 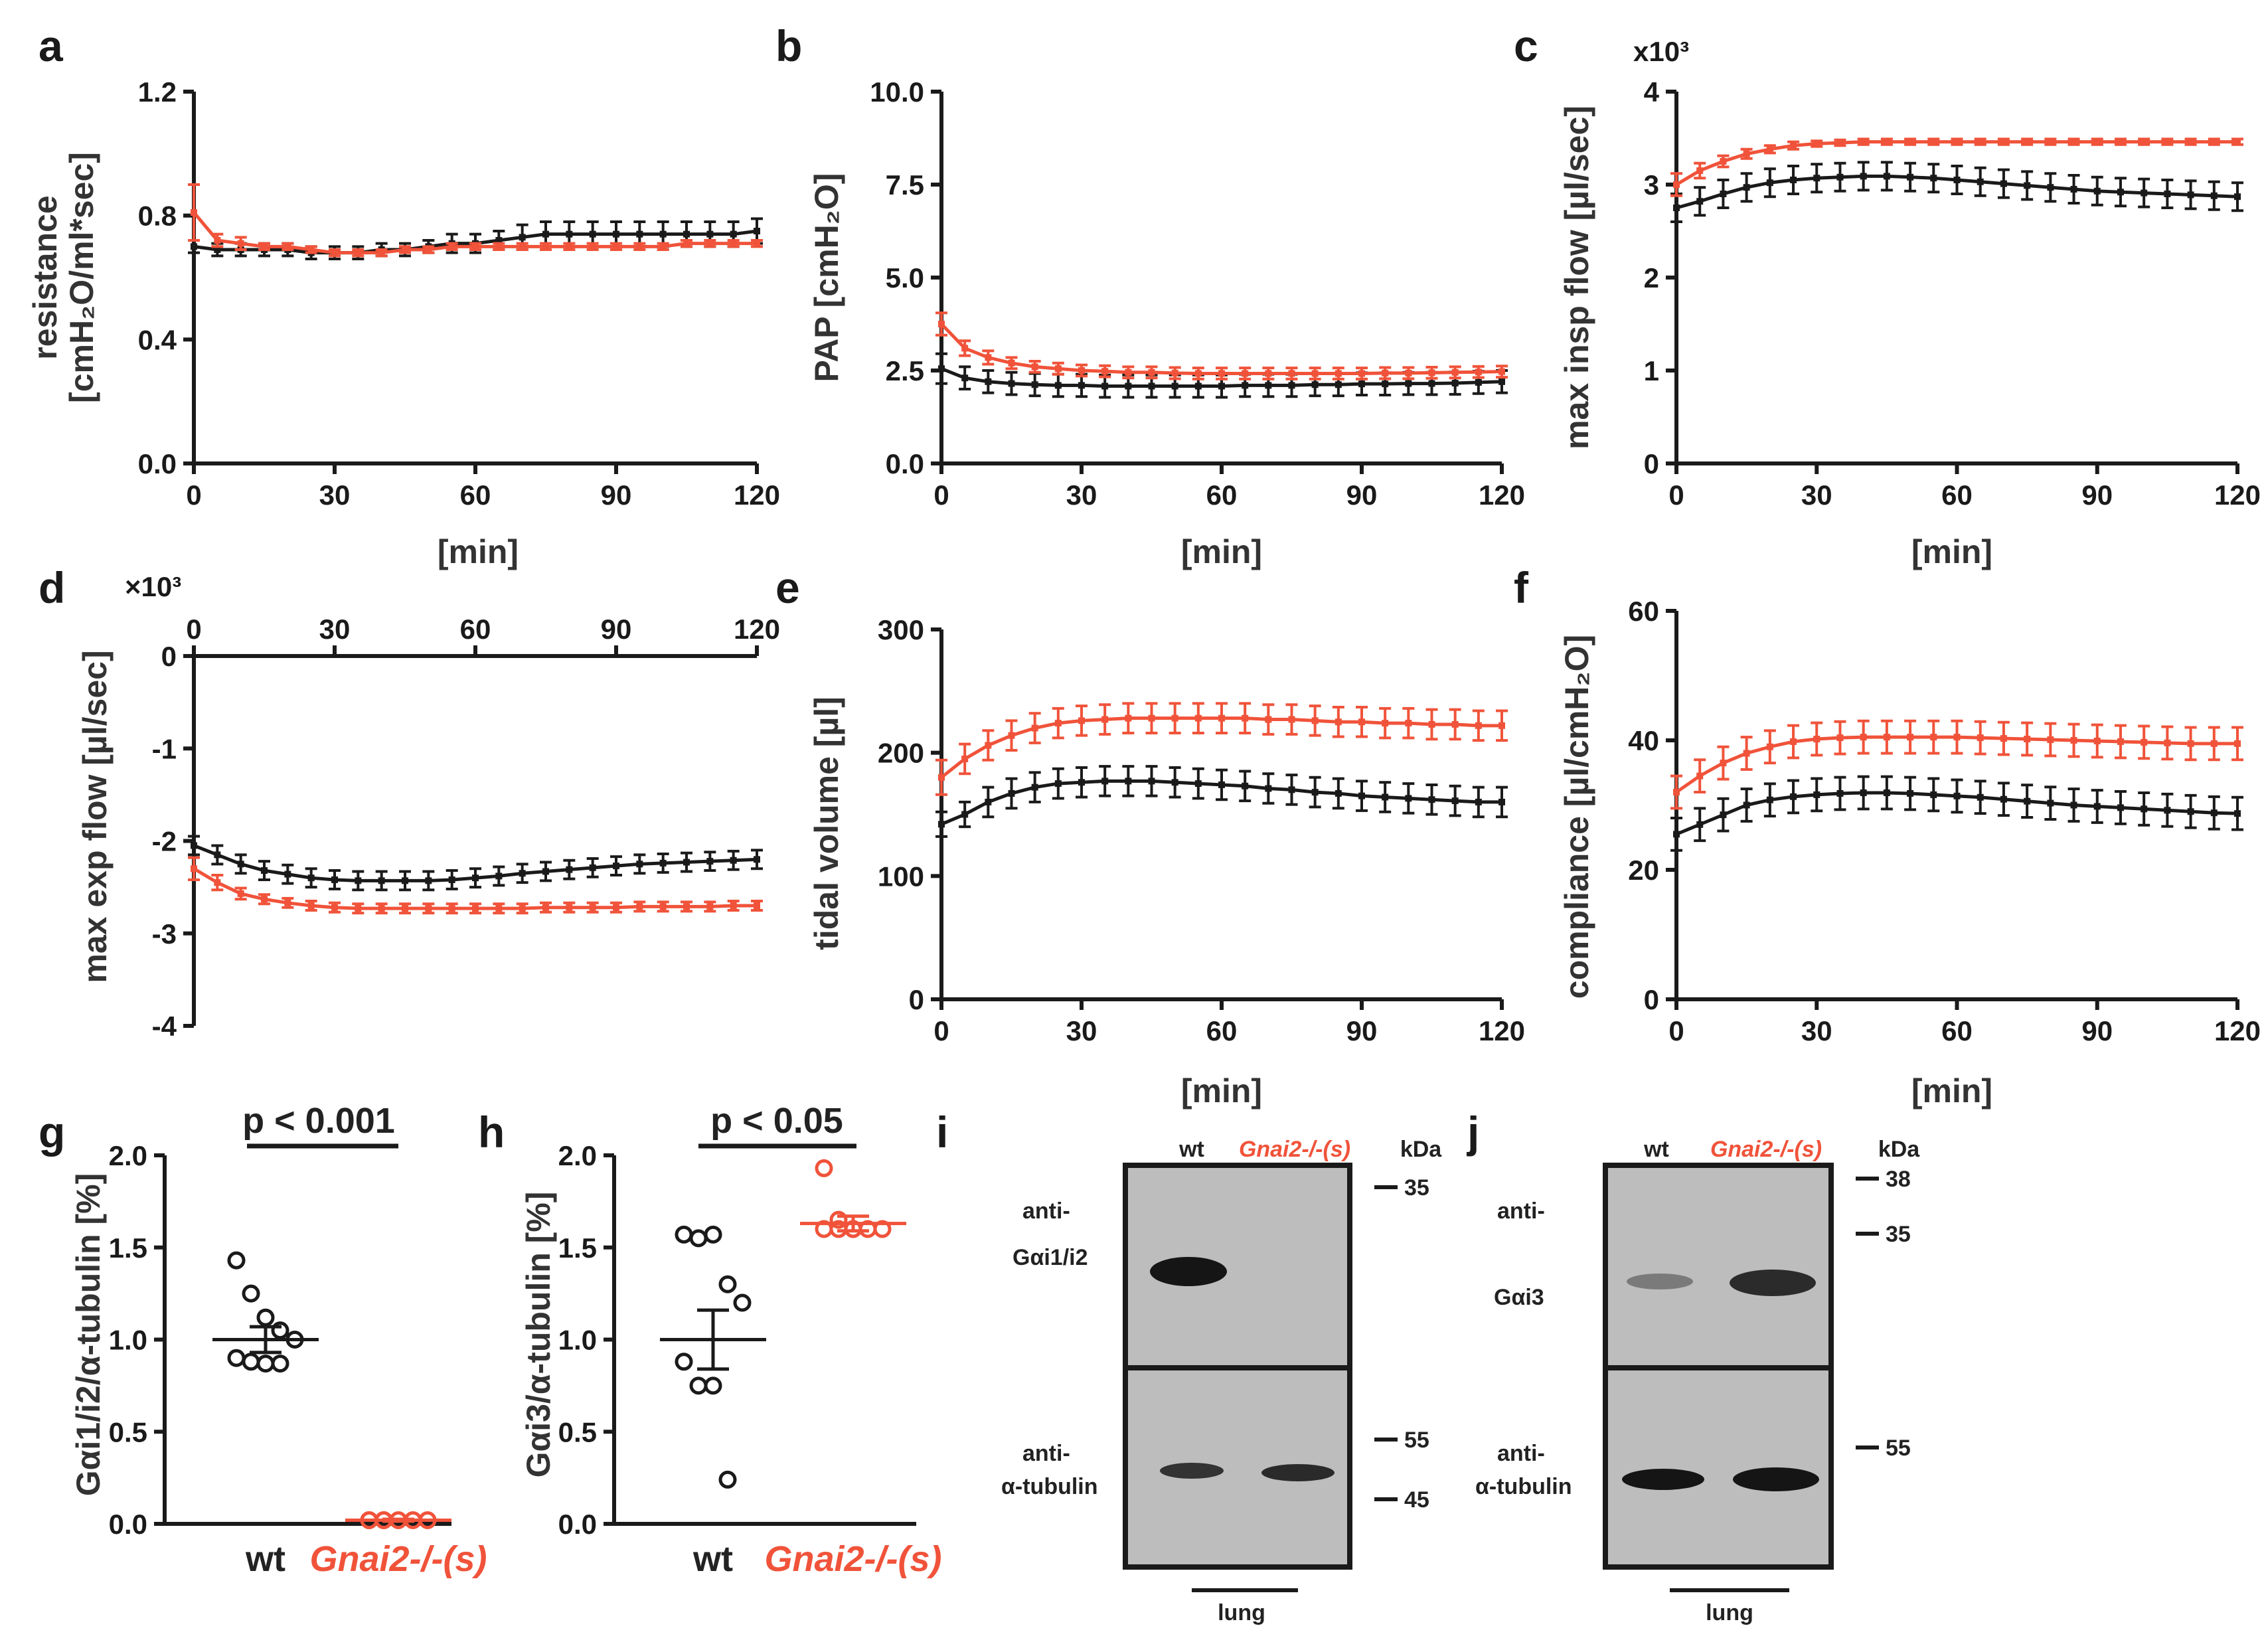 I want to click on multiplier-c: x10³, so click(x=1661, y=51).